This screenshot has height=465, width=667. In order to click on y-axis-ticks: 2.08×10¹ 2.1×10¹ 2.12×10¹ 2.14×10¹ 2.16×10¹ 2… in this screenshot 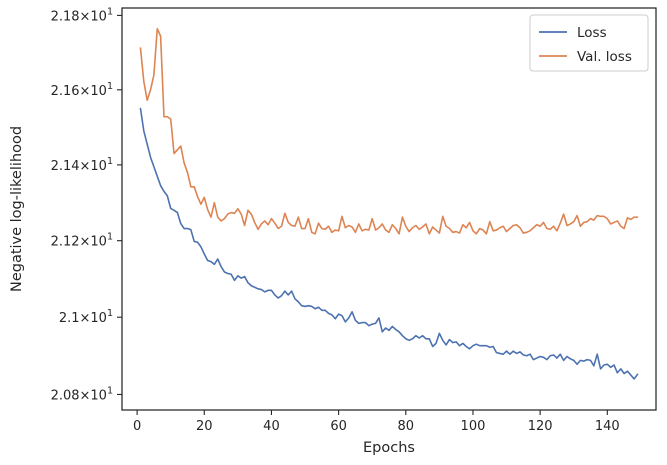, I will do `click(86, 204)`.